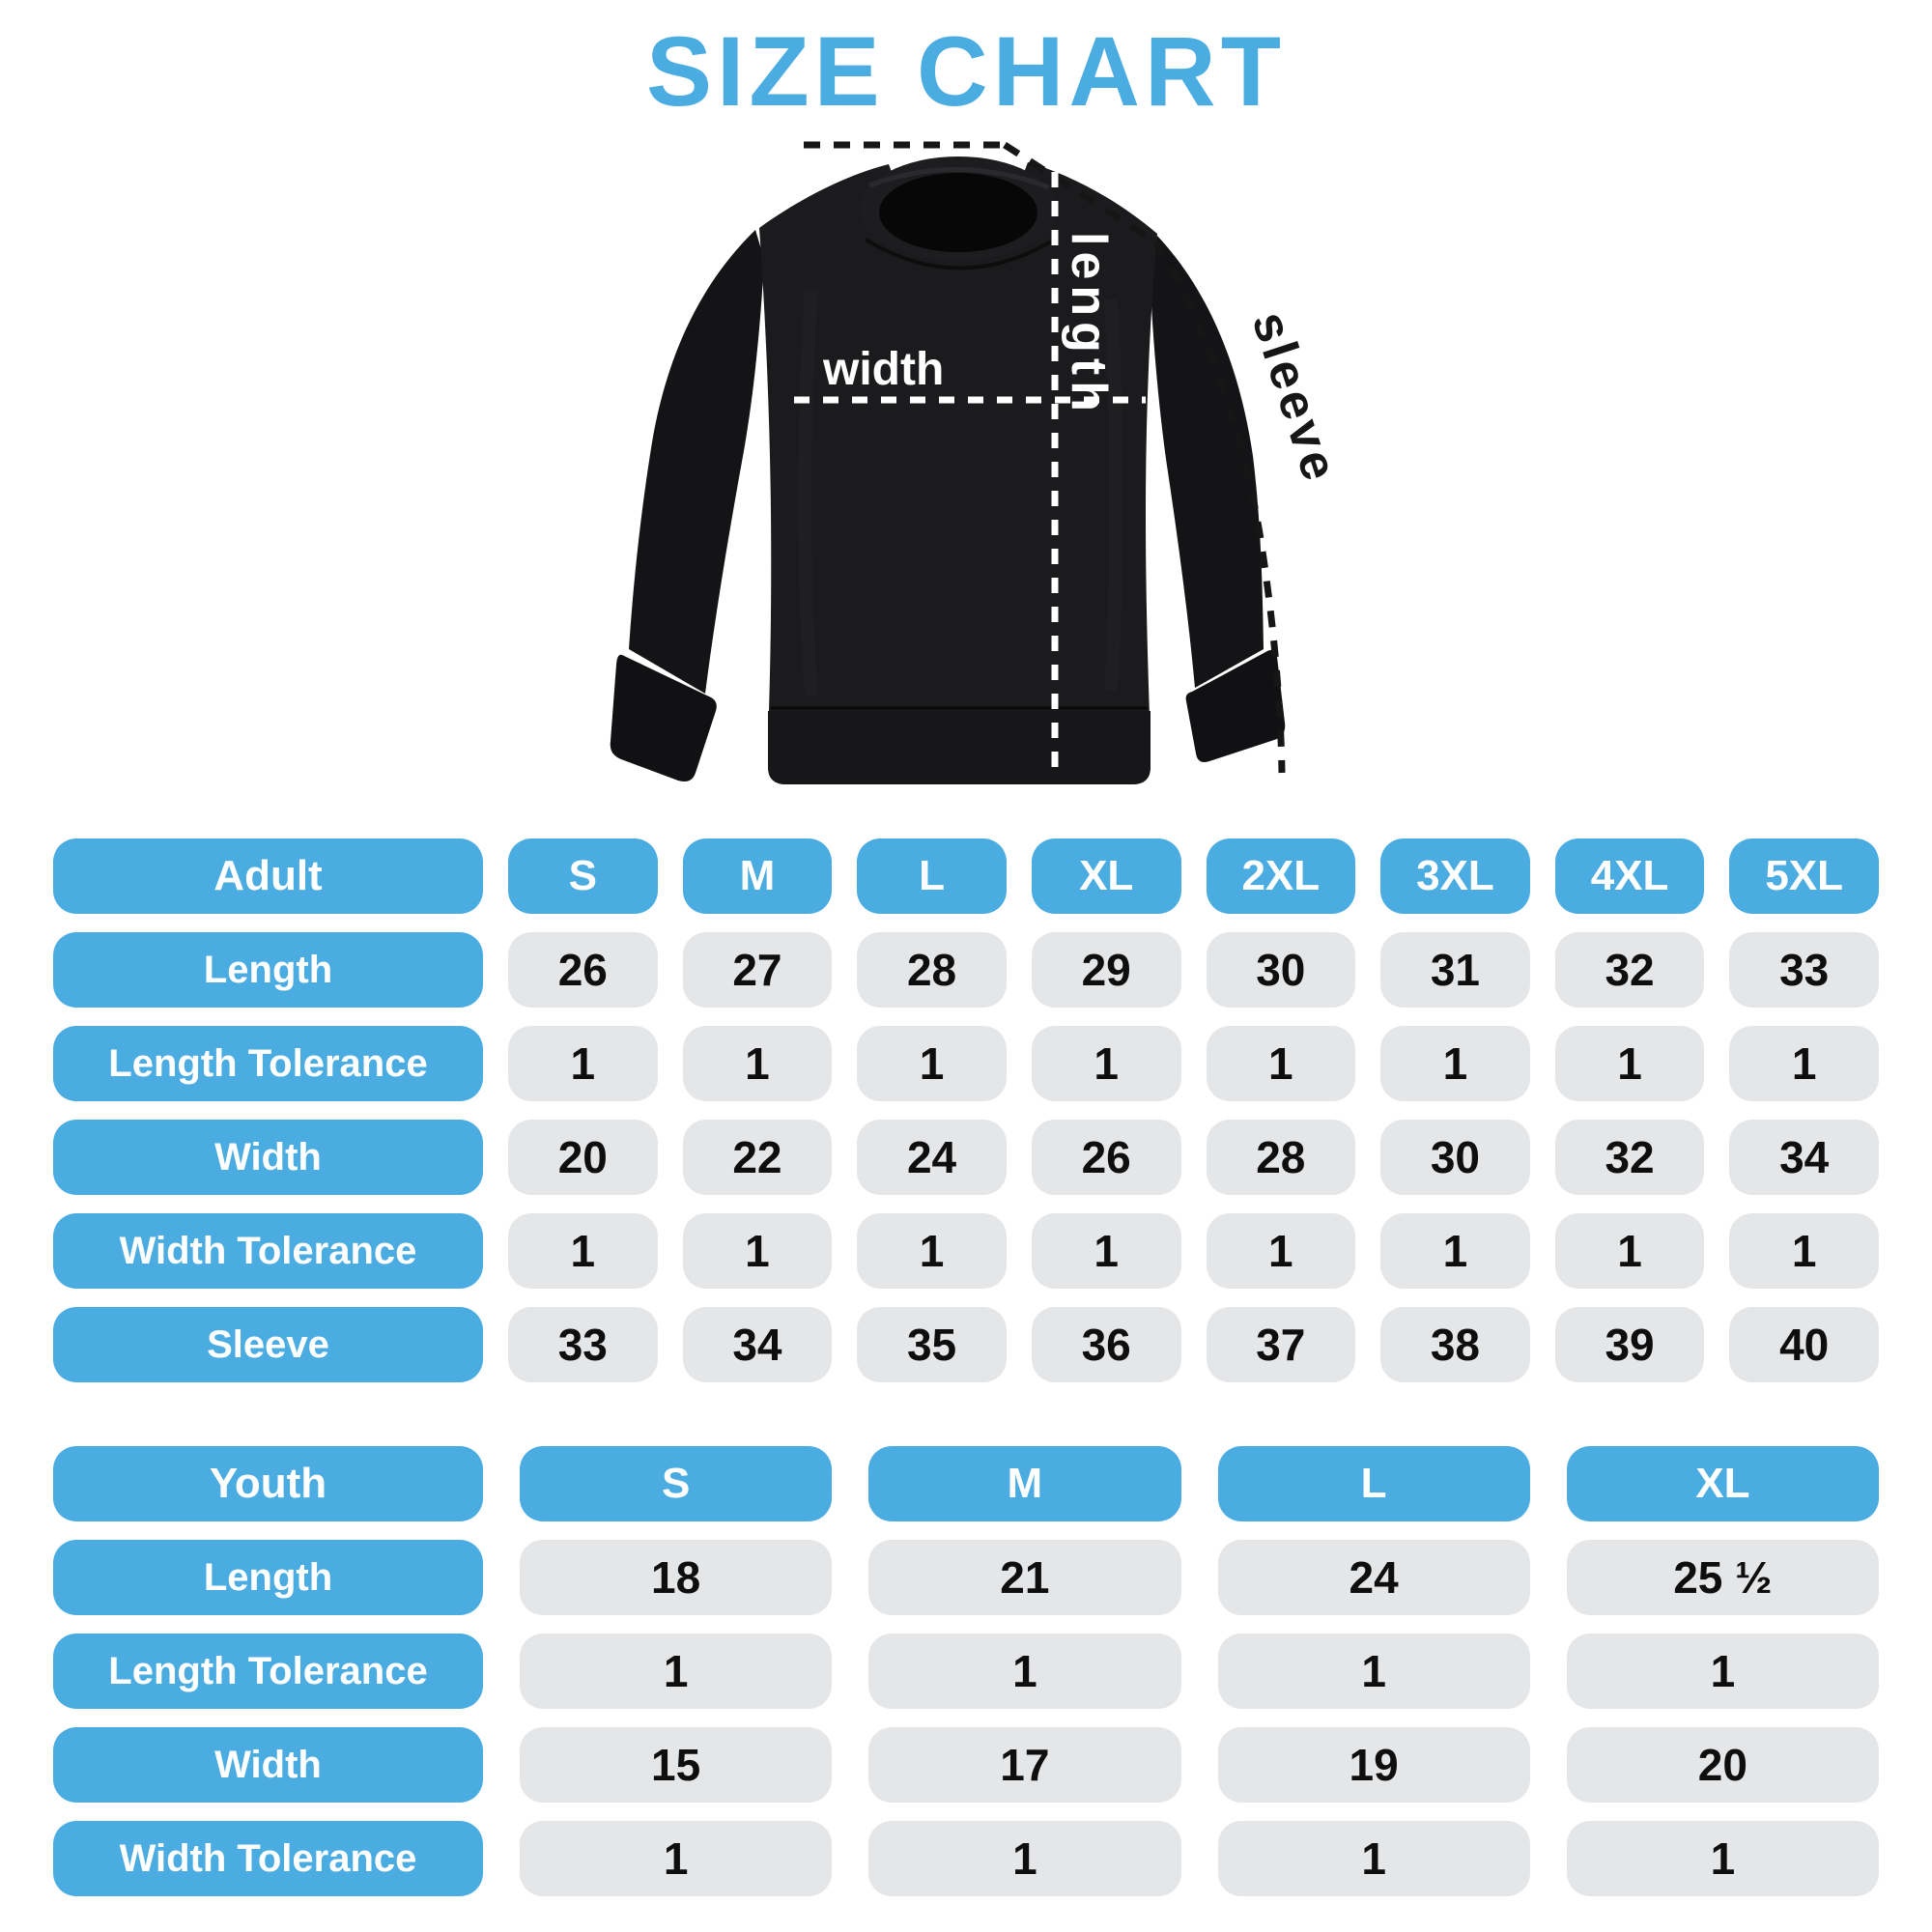 The width and height of the screenshot is (1932, 1932). Describe the element at coordinates (1455, 876) in the screenshot. I see `adult-size-header: 3XL` at that location.